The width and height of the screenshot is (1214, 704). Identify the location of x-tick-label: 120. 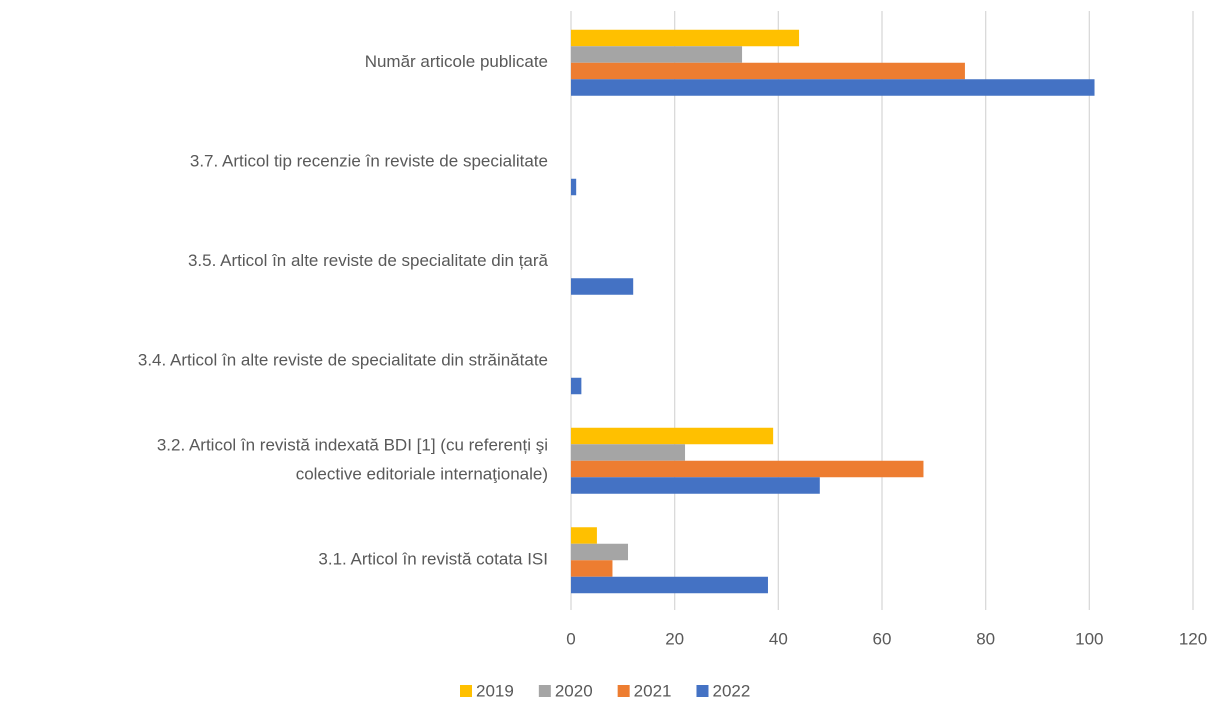
(1193, 638).